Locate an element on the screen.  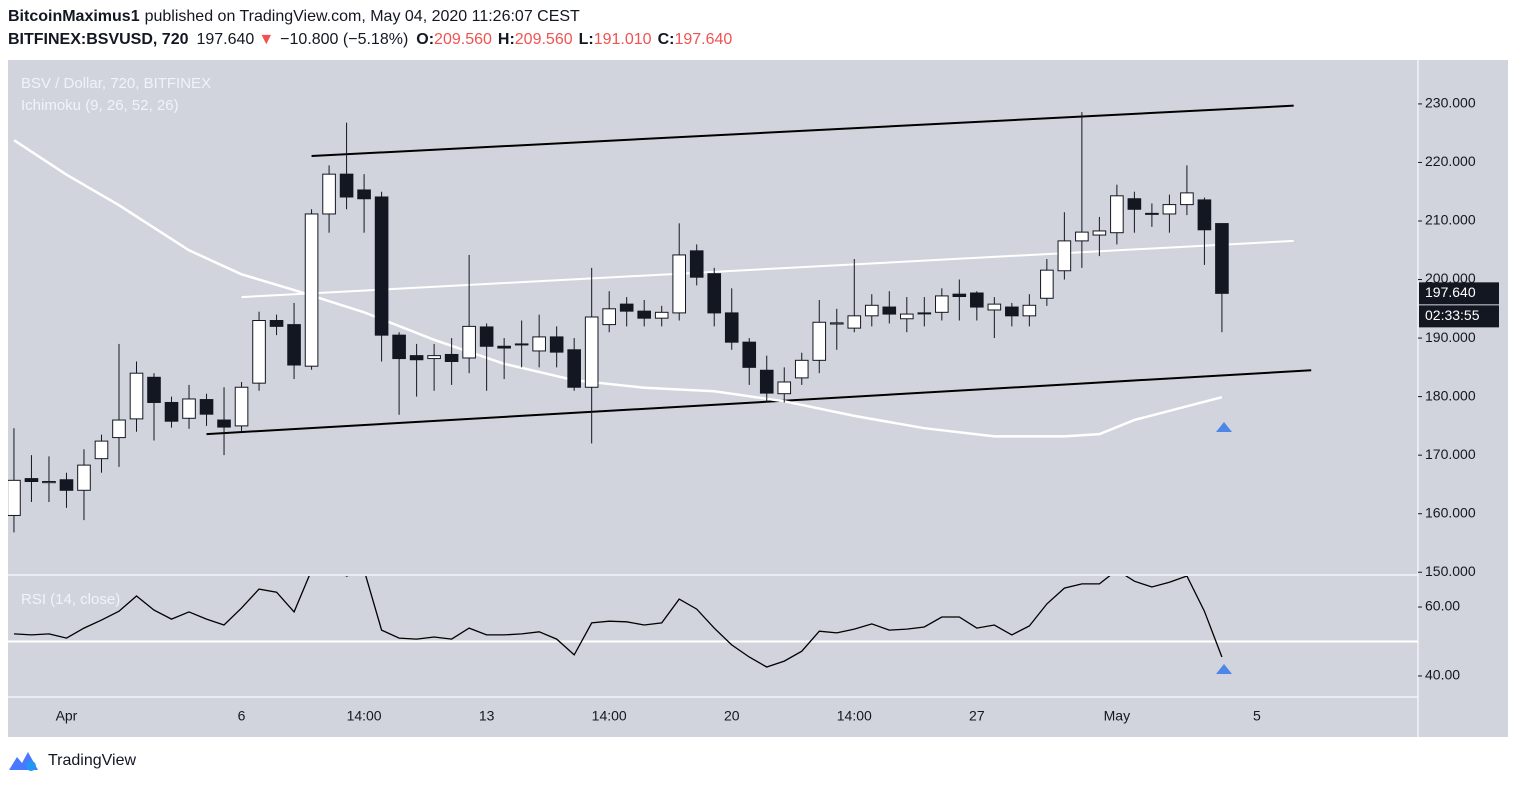
y-tick-label: 180.000 is located at coordinates (1450, 395).